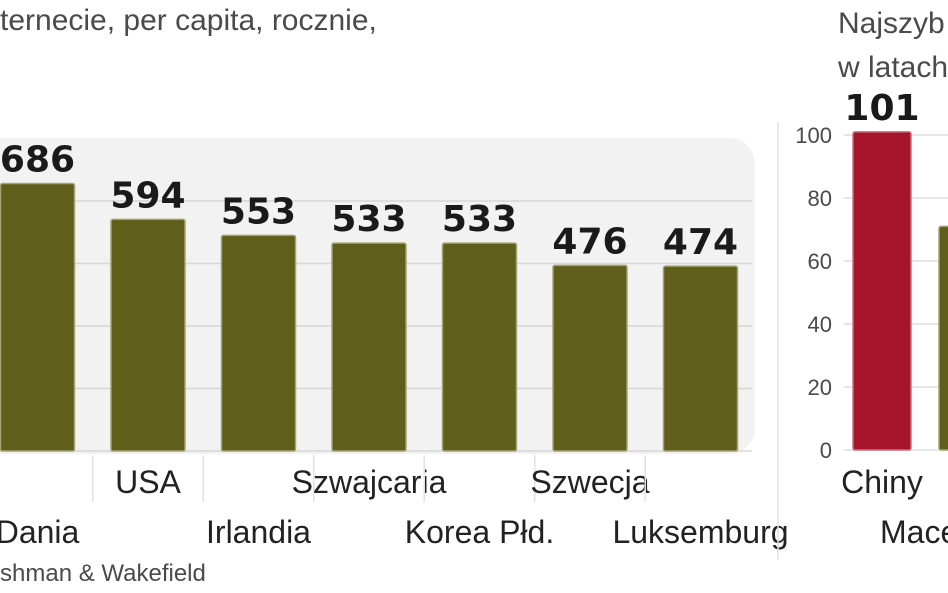 The width and height of the screenshot is (948, 593). What do you see at coordinates (881, 108) in the screenshot?
I see `value-label: 101` at bounding box center [881, 108].